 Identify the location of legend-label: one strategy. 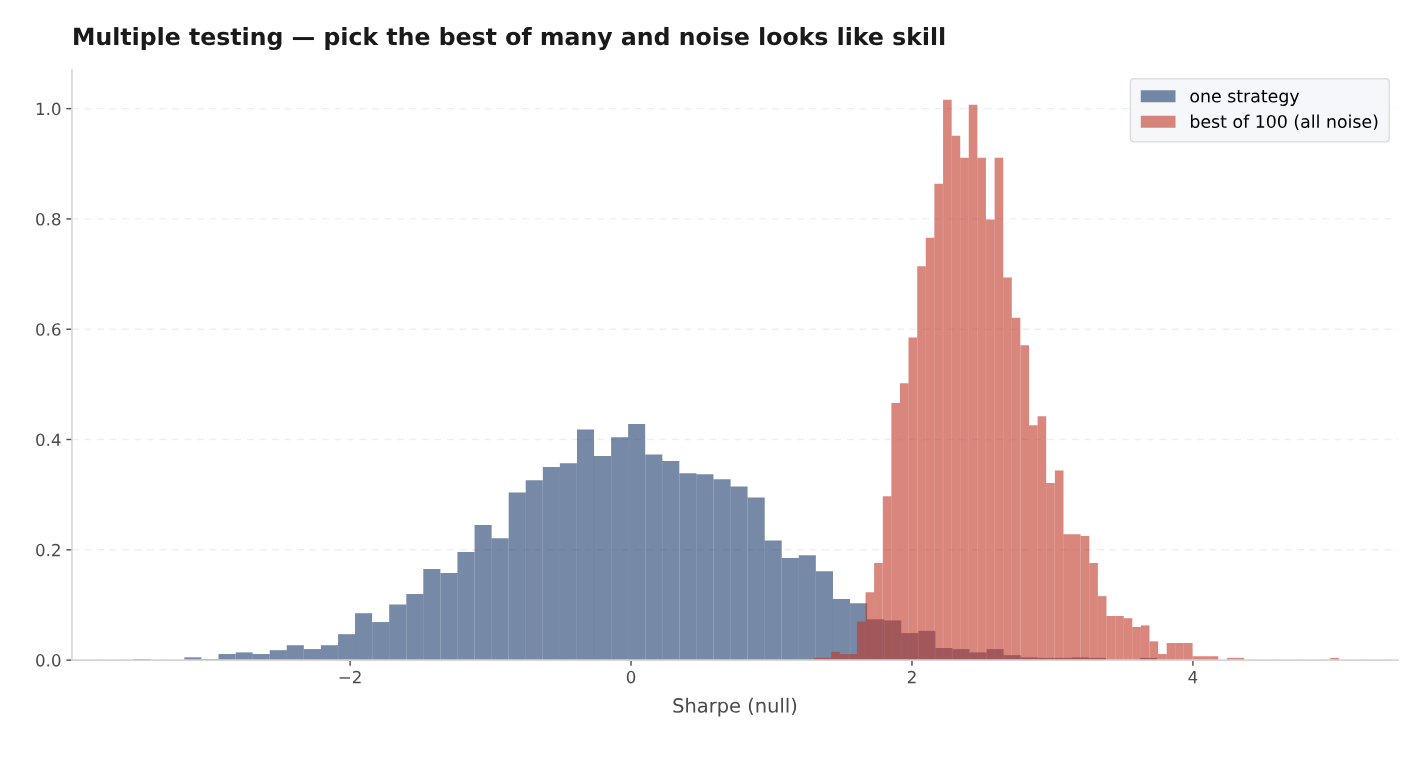
(1245, 98).